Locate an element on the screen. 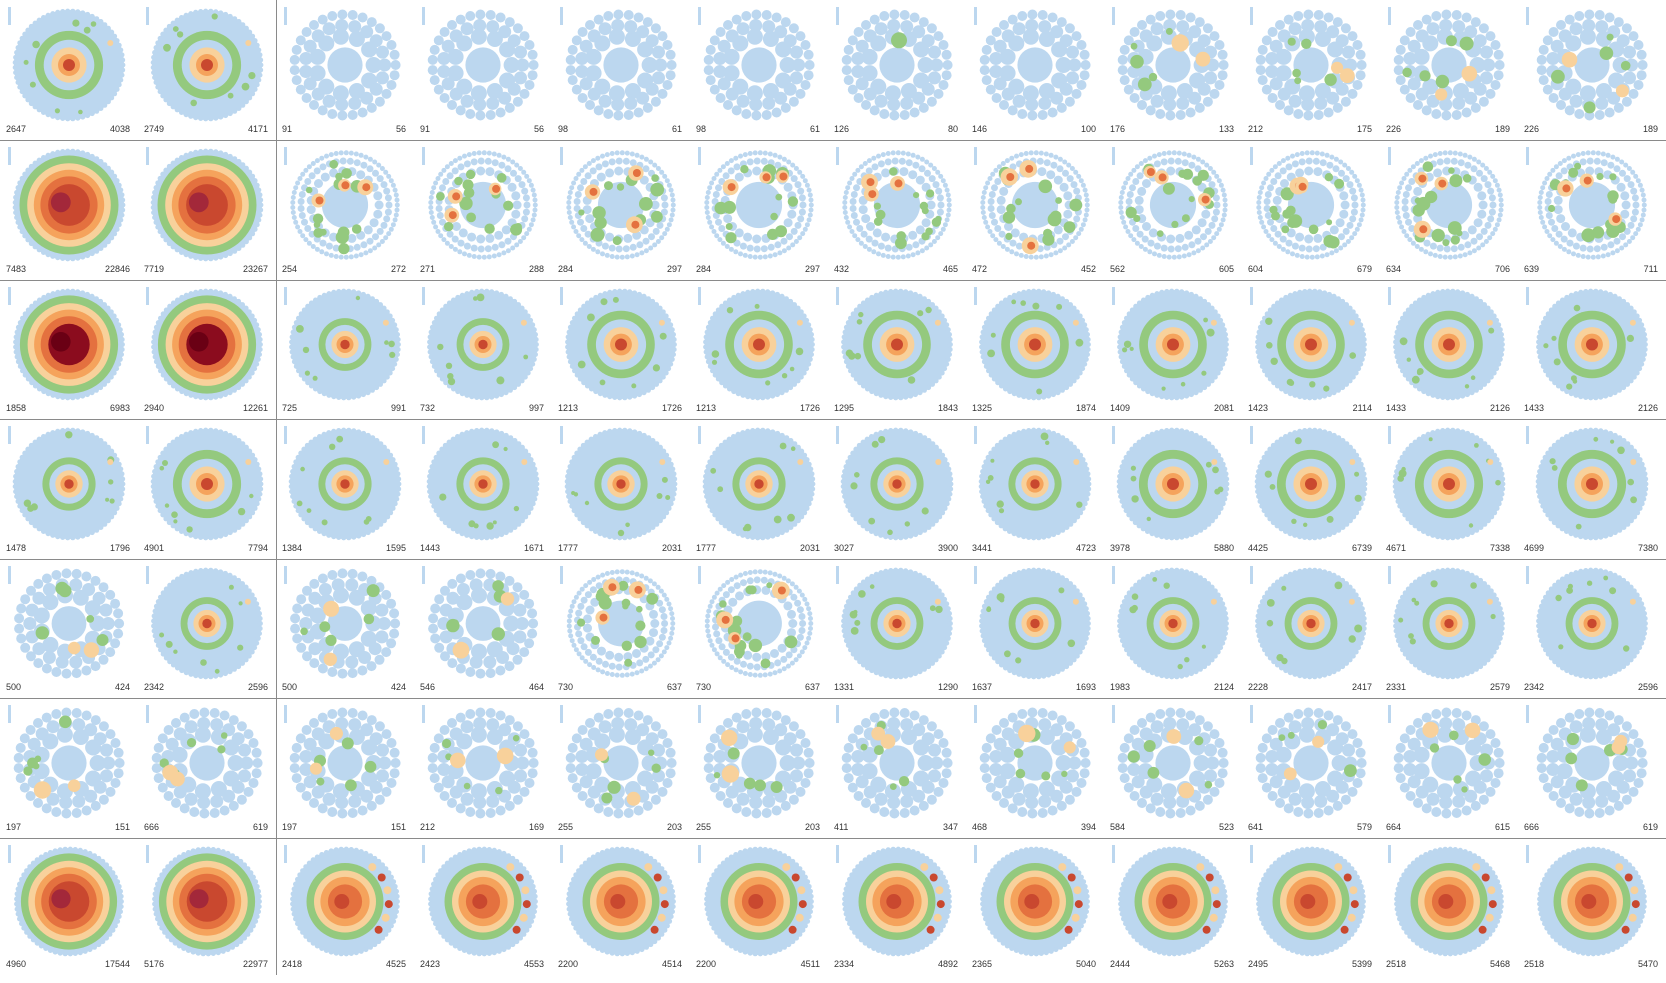 This screenshot has width=1666, height=983. circle-packing is located at coordinates (66, 344).